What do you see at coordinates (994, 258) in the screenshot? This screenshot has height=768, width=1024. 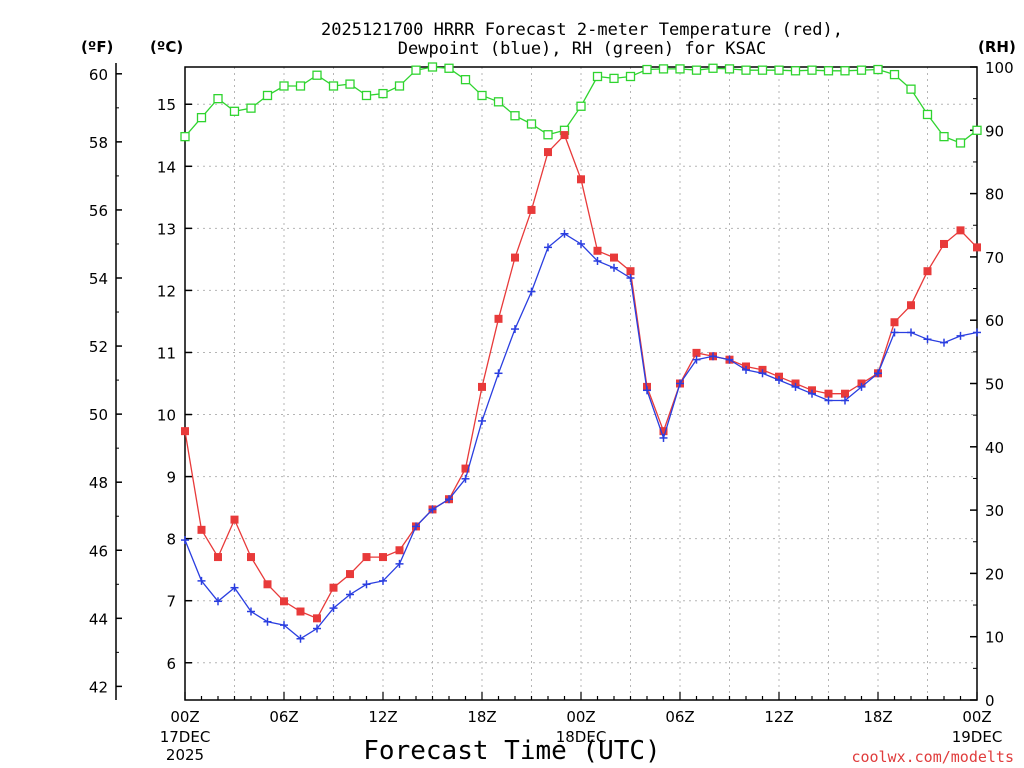 I see `tick-label-rh: 70` at bounding box center [994, 258].